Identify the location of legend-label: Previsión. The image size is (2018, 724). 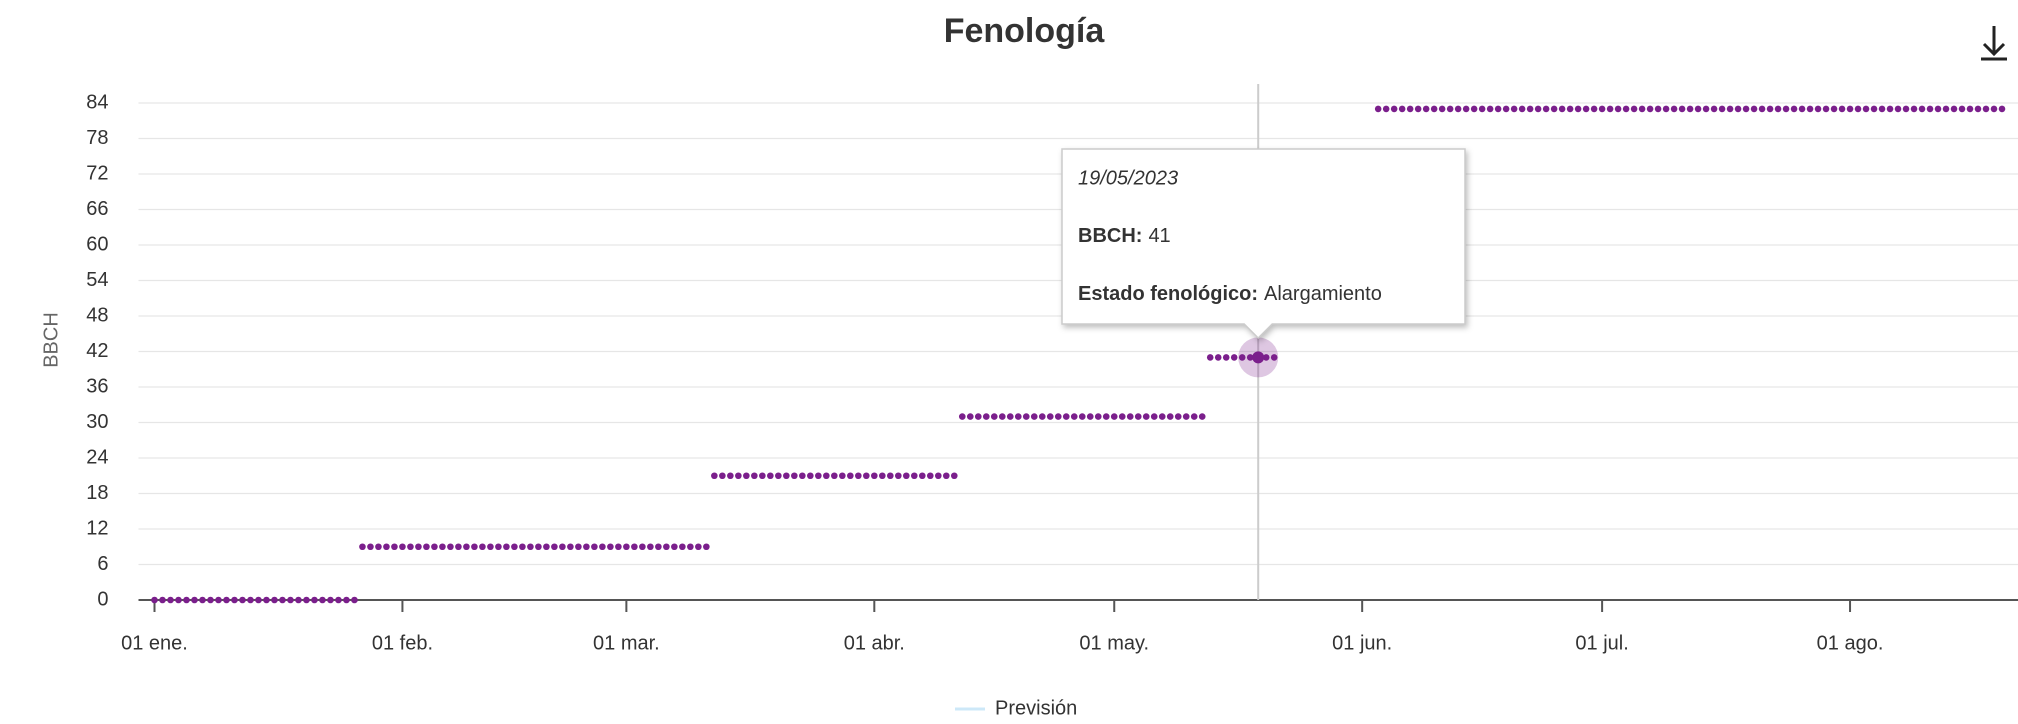
(1036, 708).